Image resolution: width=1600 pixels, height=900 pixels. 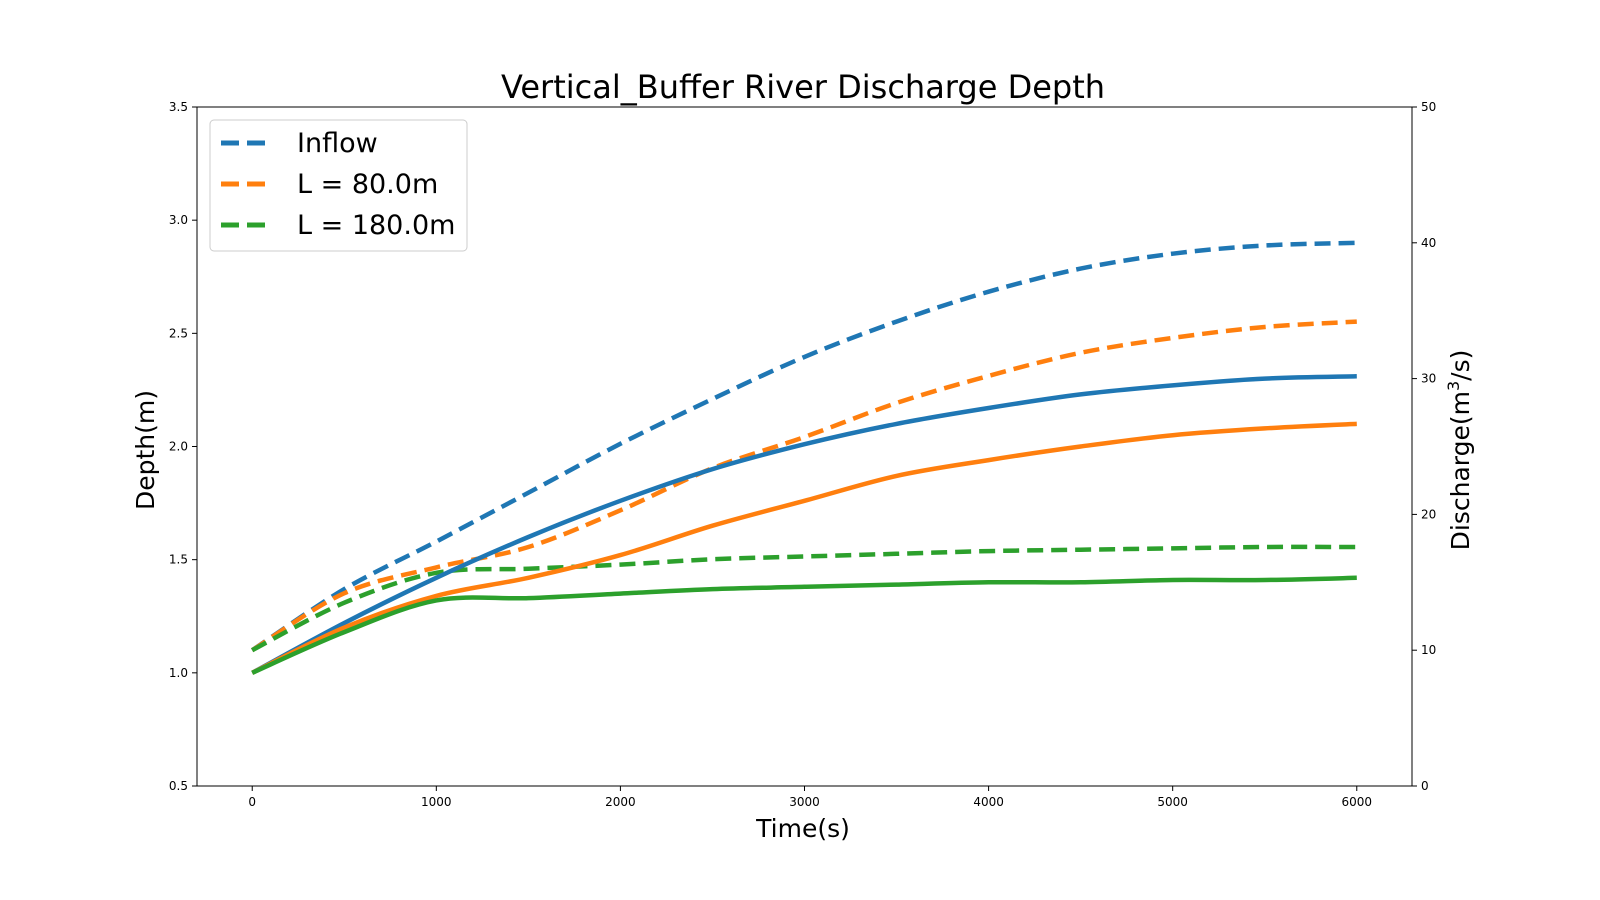 I want to click on y-tick-label: 1.5, so click(x=178, y=560).